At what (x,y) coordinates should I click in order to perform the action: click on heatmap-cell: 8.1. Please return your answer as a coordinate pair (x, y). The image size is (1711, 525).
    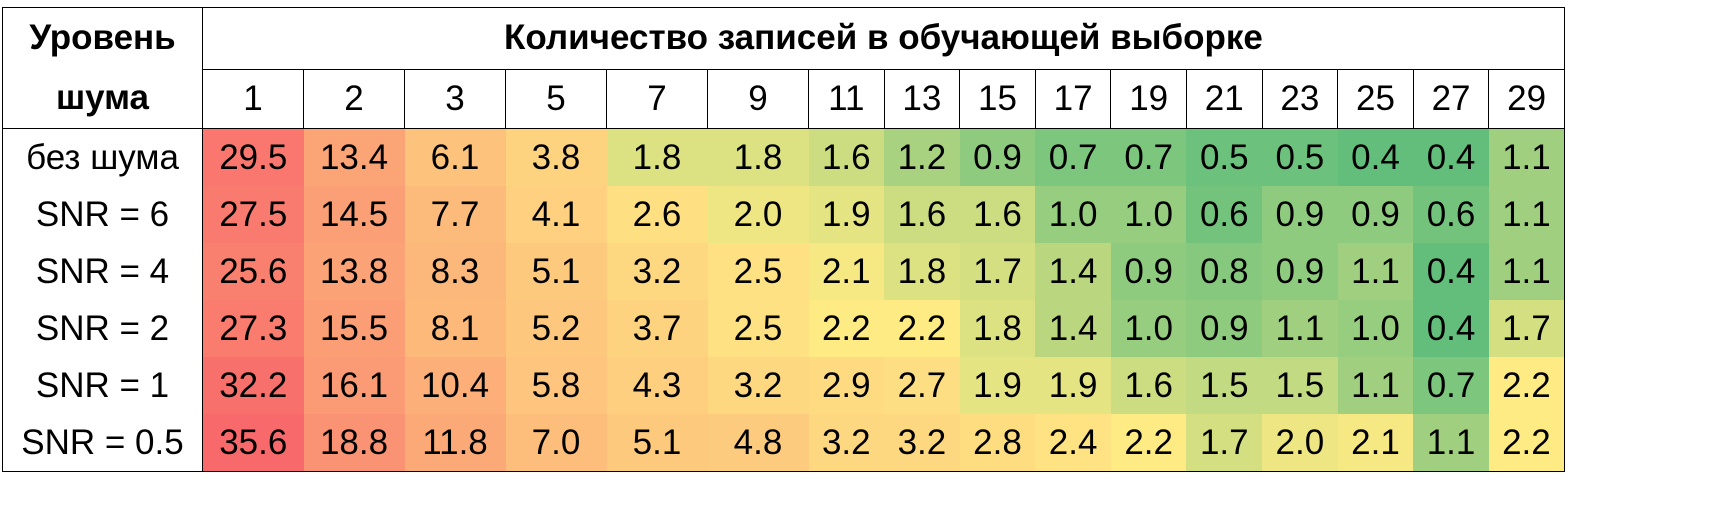
    Looking at the image, I should click on (455, 328).